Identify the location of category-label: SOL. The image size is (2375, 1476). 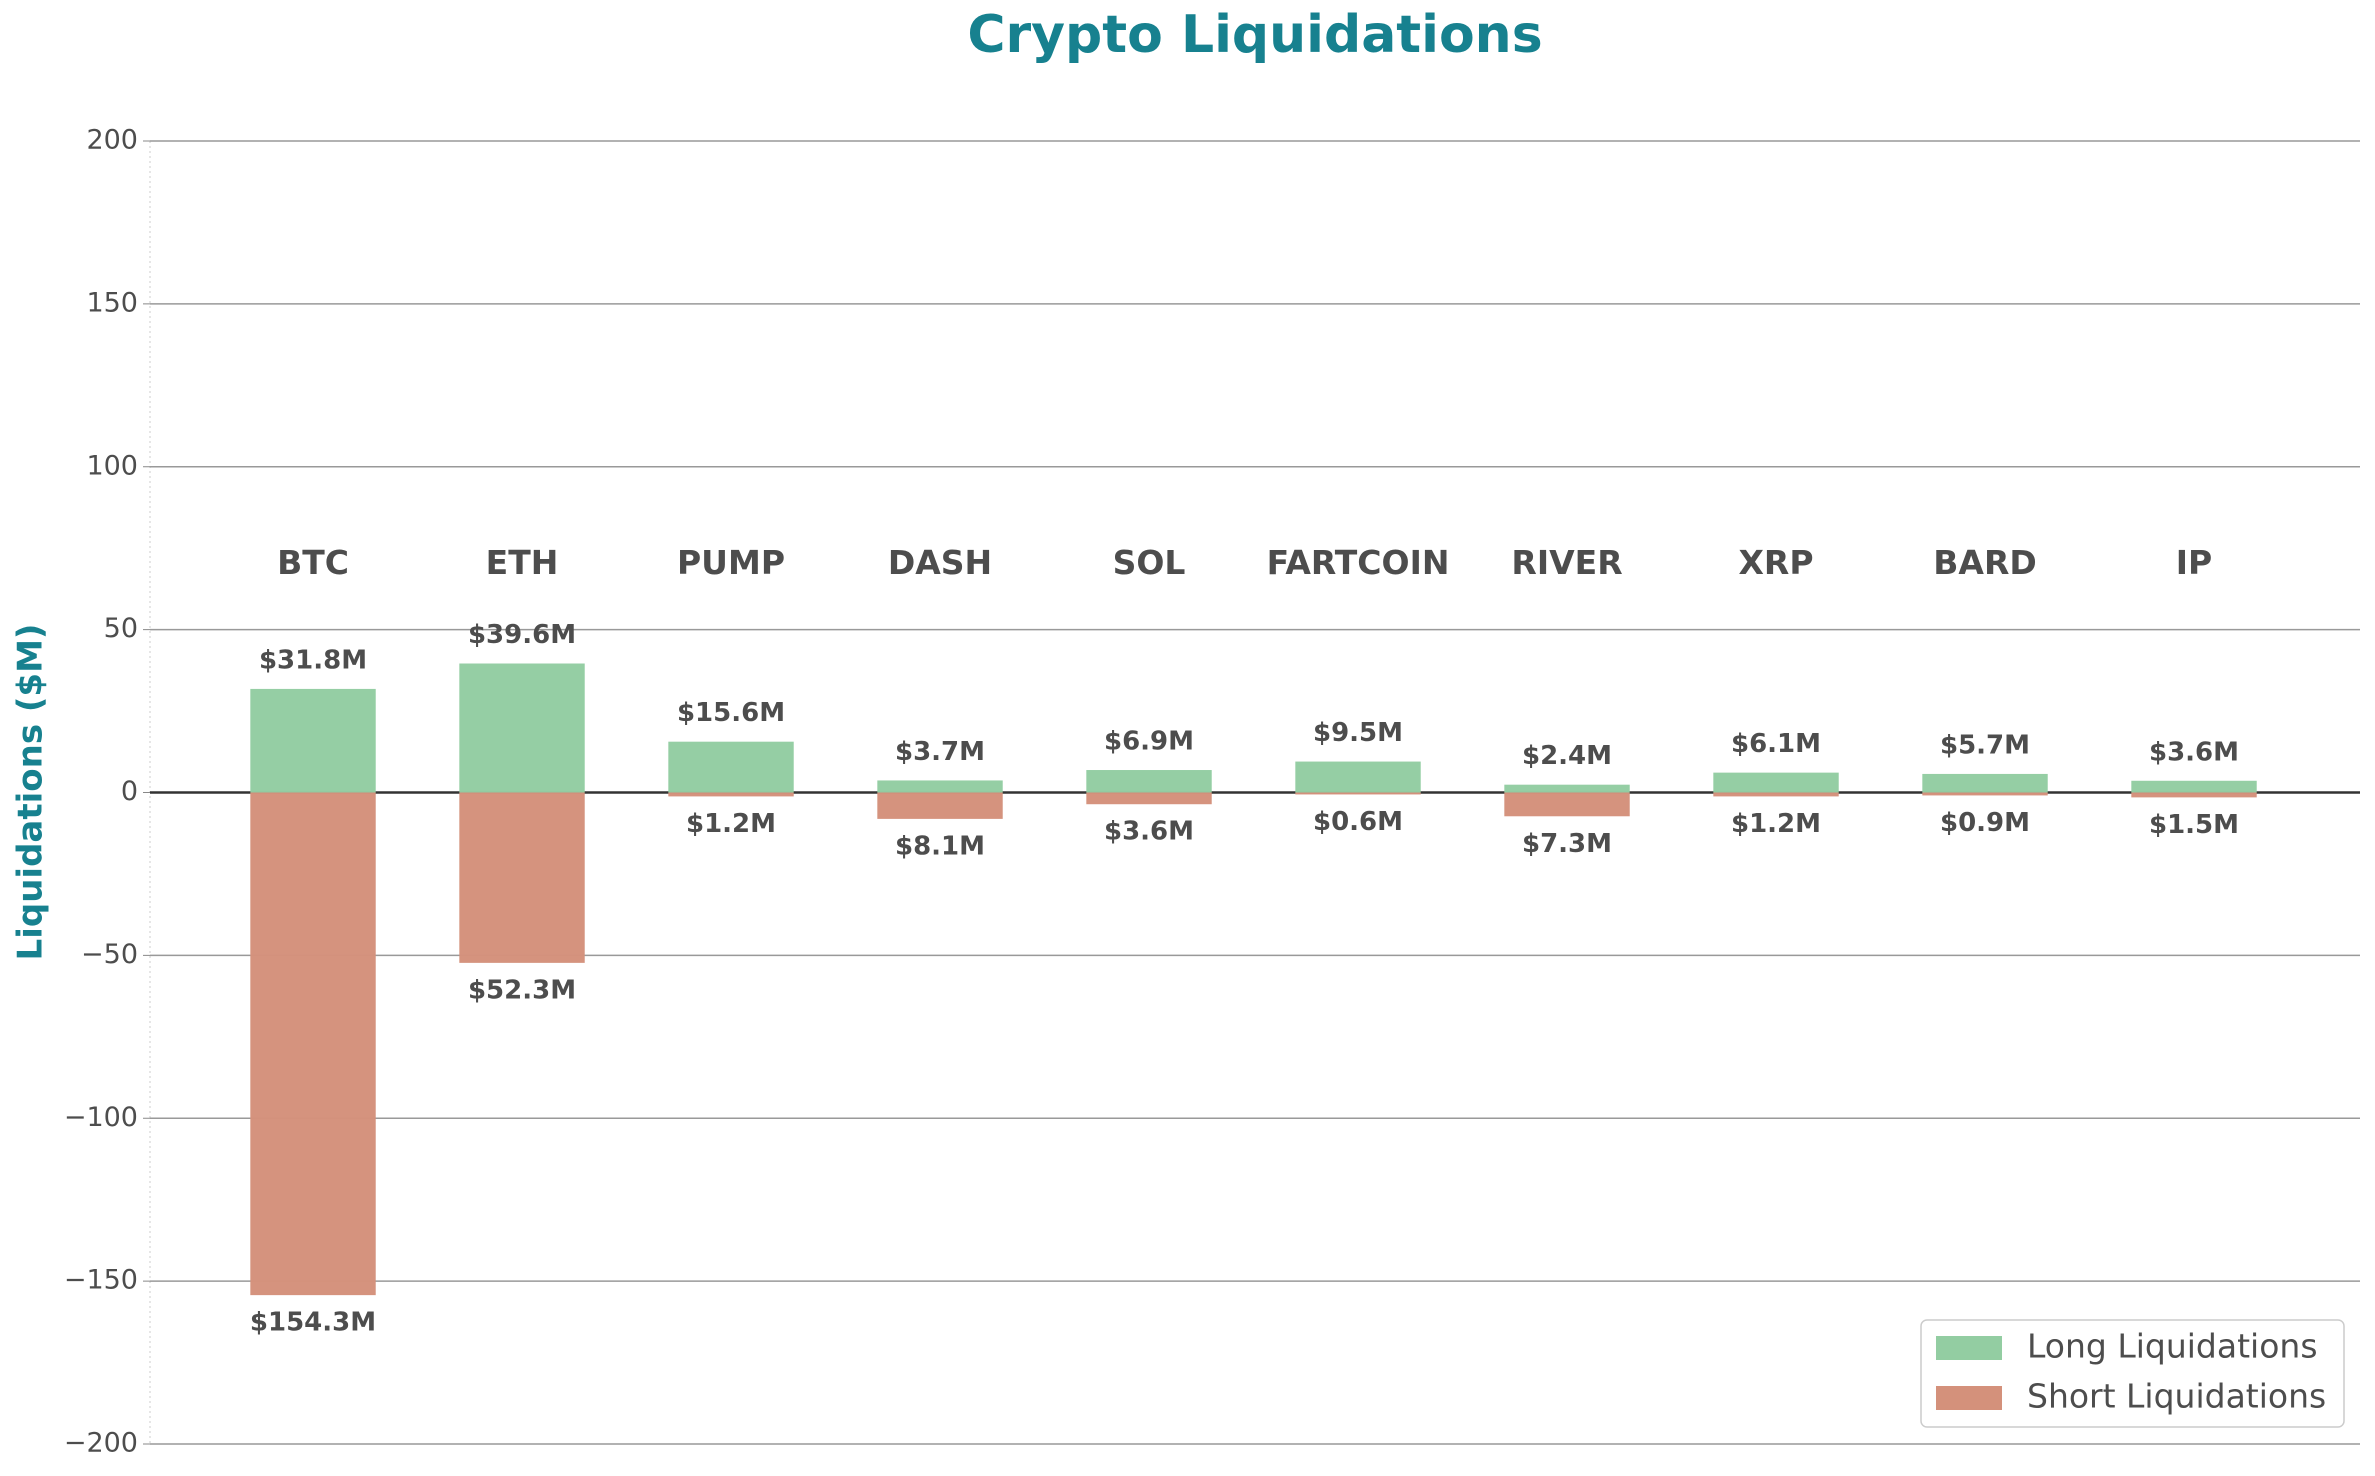
(1149, 562).